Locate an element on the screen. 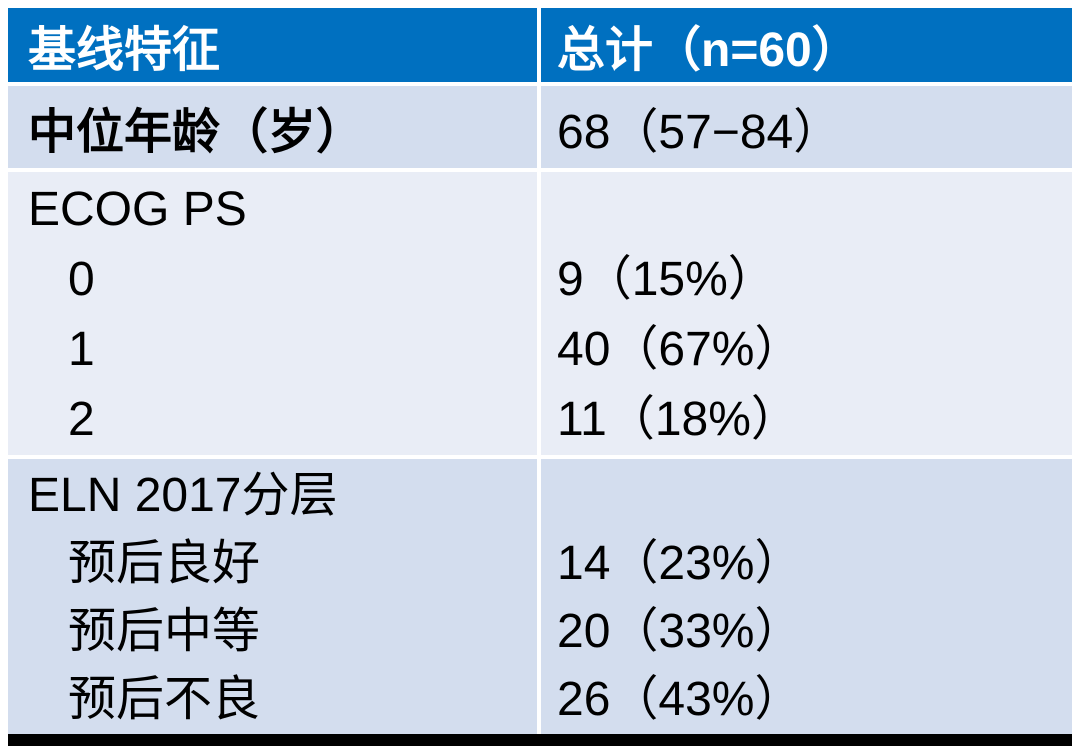 This screenshot has width=1080, height=746. ecog-item-2-value: 11（18%） is located at coordinates (678, 419).